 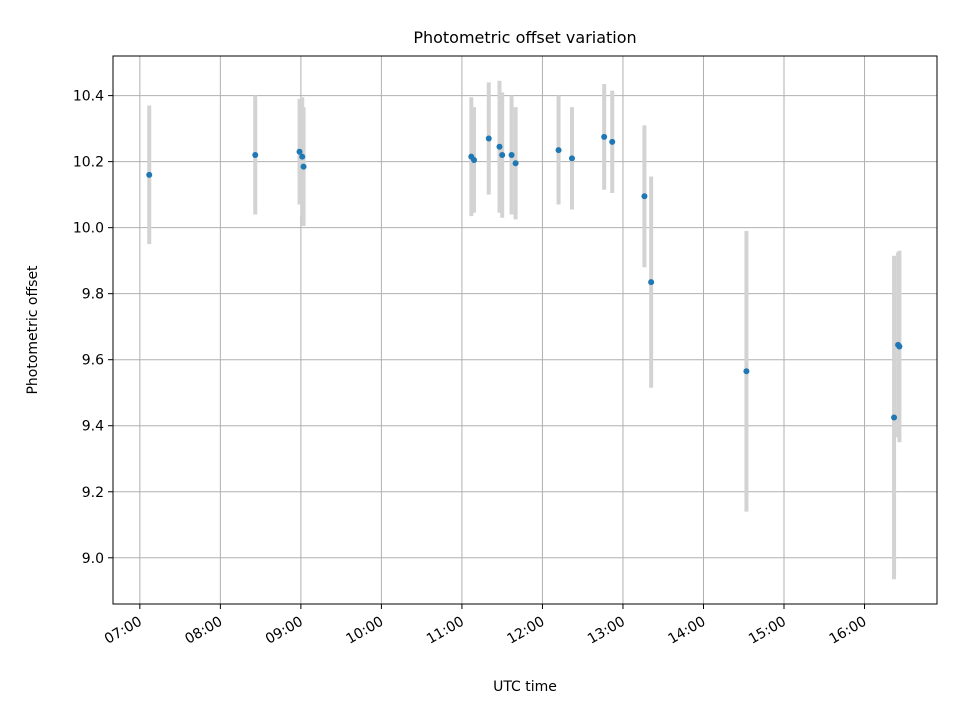 What do you see at coordinates (524, 37) in the screenshot?
I see `chart-title: Photometric offset variation` at bounding box center [524, 37].